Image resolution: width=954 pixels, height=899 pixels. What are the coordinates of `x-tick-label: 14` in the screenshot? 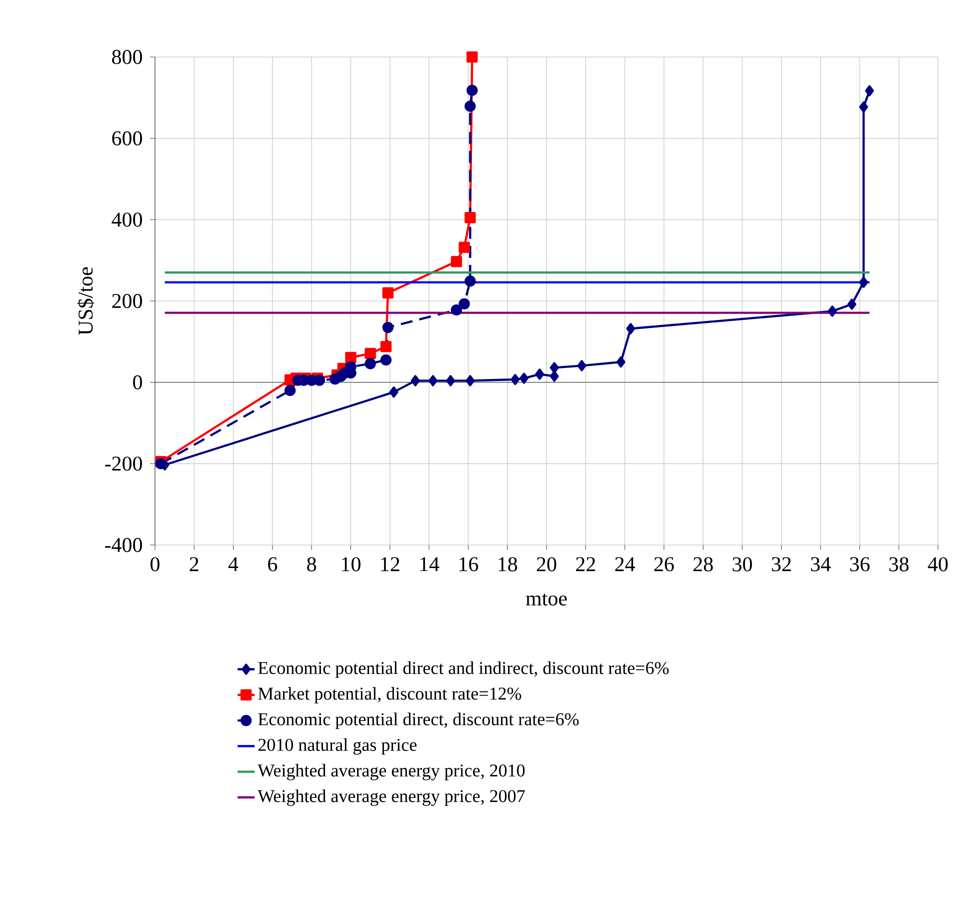 It's located at (430, 564).